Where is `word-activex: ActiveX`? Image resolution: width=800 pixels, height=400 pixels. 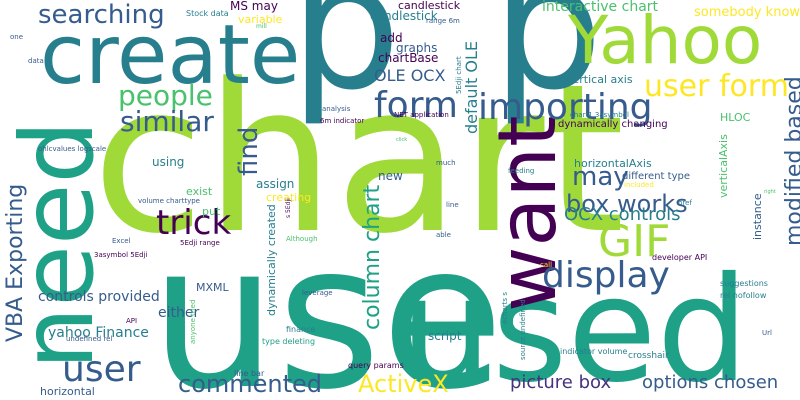 word-activex: ActiveX is located at coordinates (403, 384).